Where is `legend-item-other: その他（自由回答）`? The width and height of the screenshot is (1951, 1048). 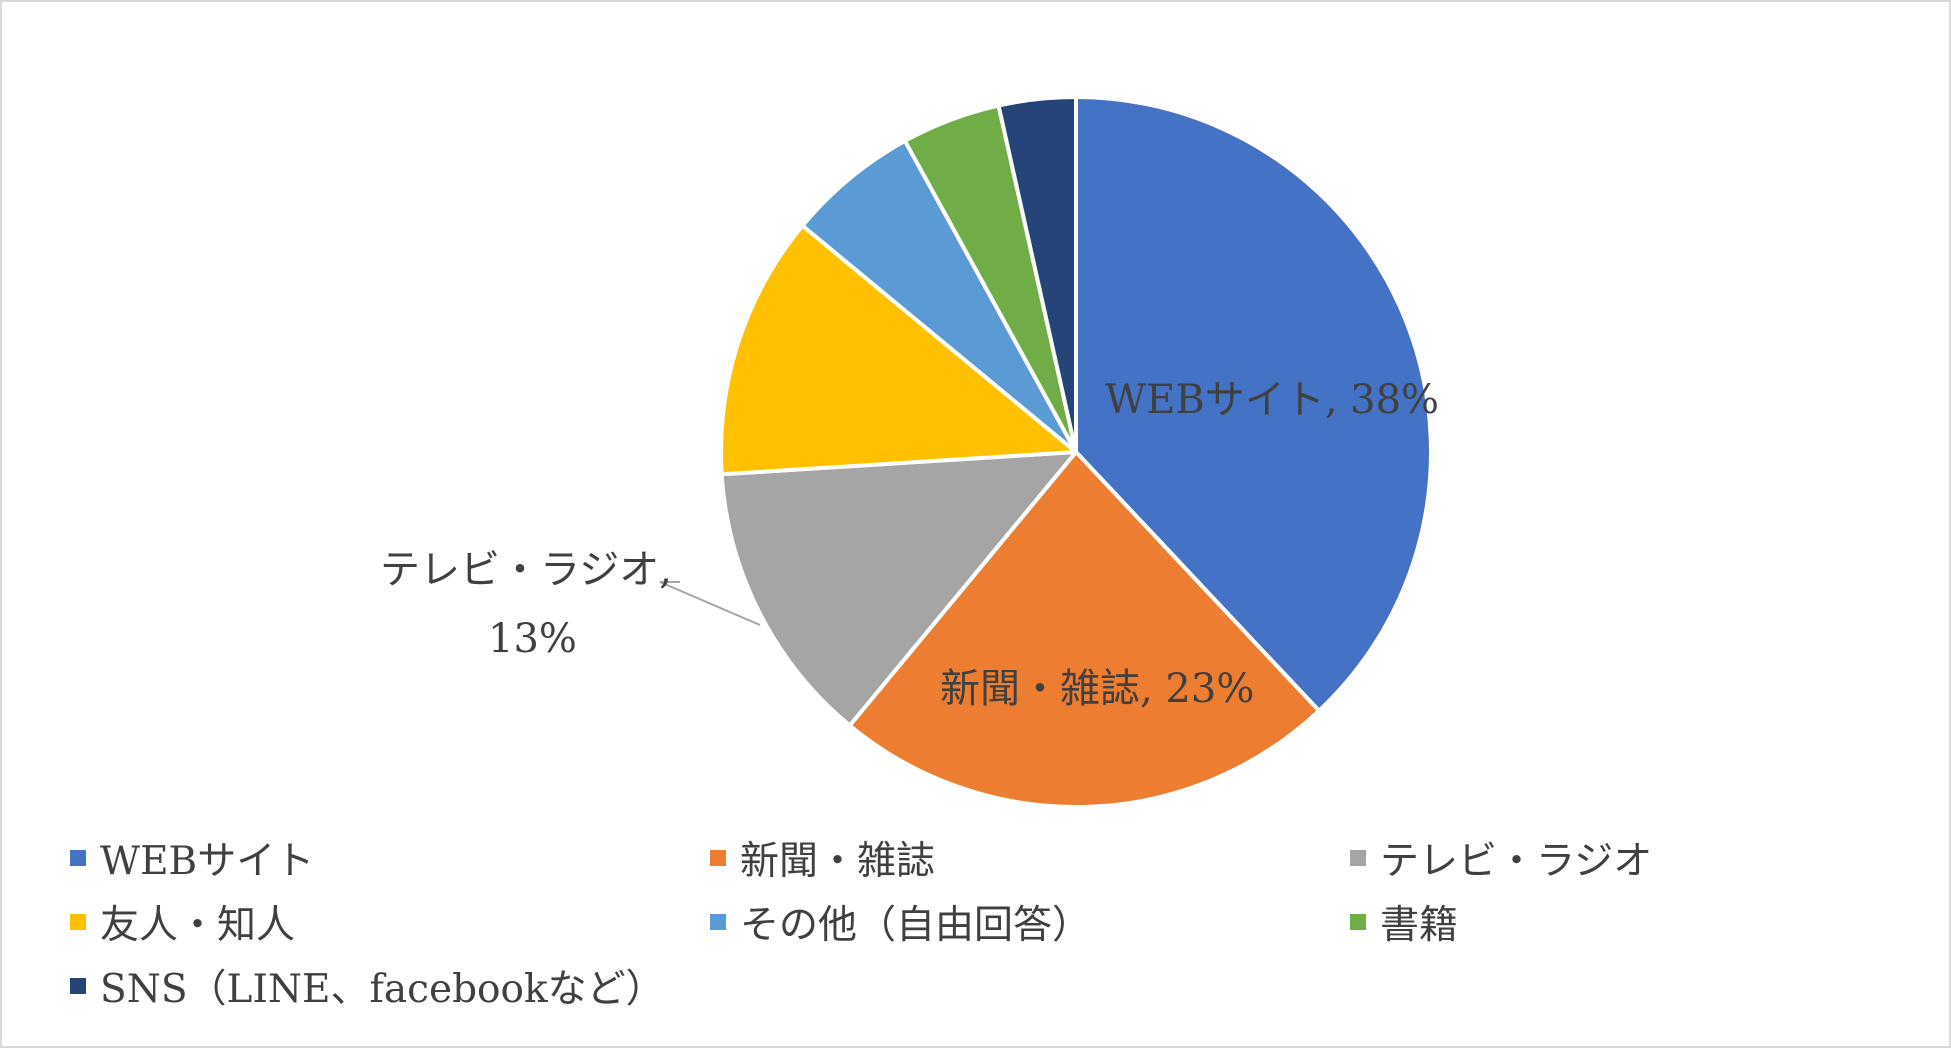 legend-item-other: その他（自由回答） is located at coordinates (1030, 922).